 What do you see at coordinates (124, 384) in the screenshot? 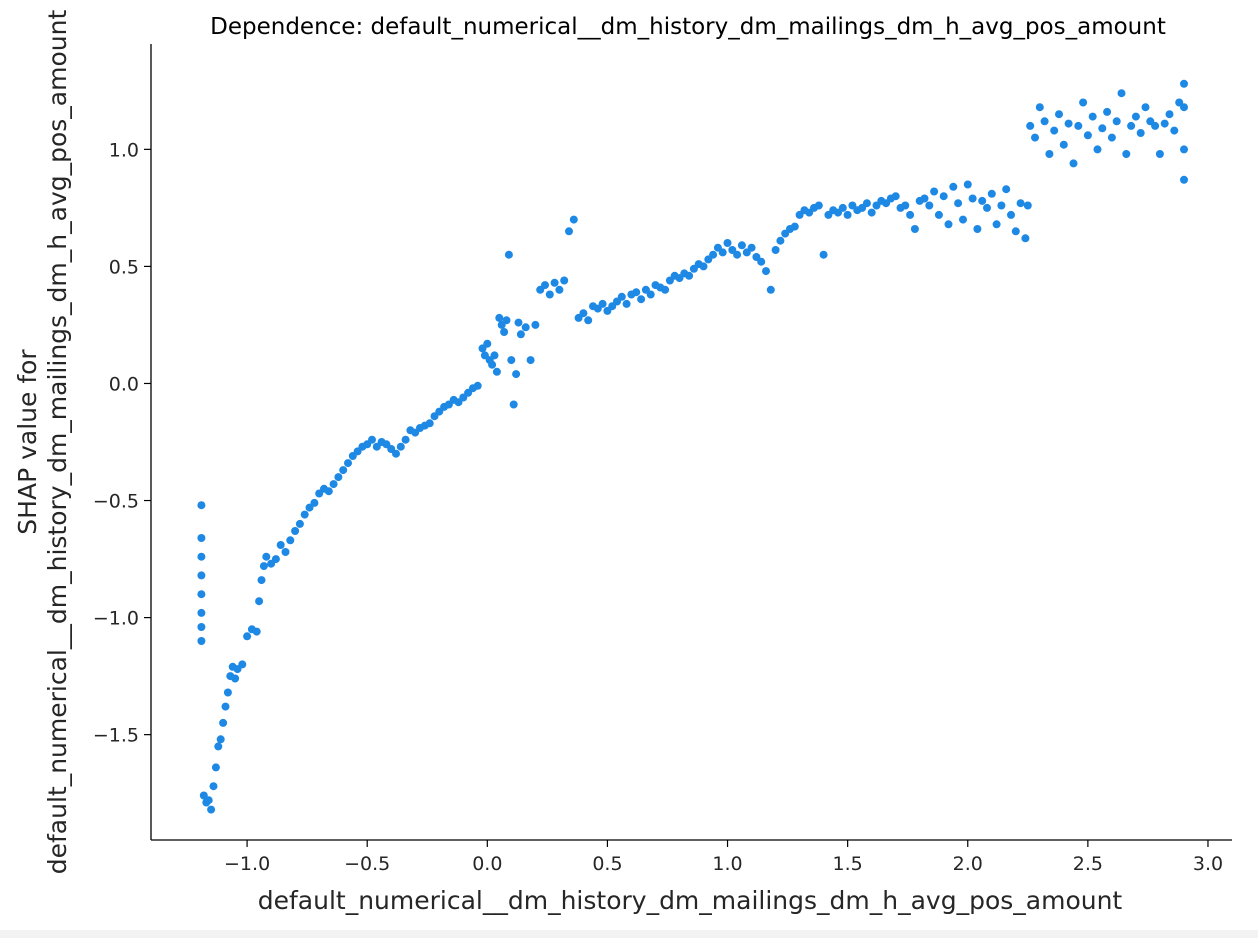
I see `y-tick-label: 0.0` at bounding box center [124, 384].